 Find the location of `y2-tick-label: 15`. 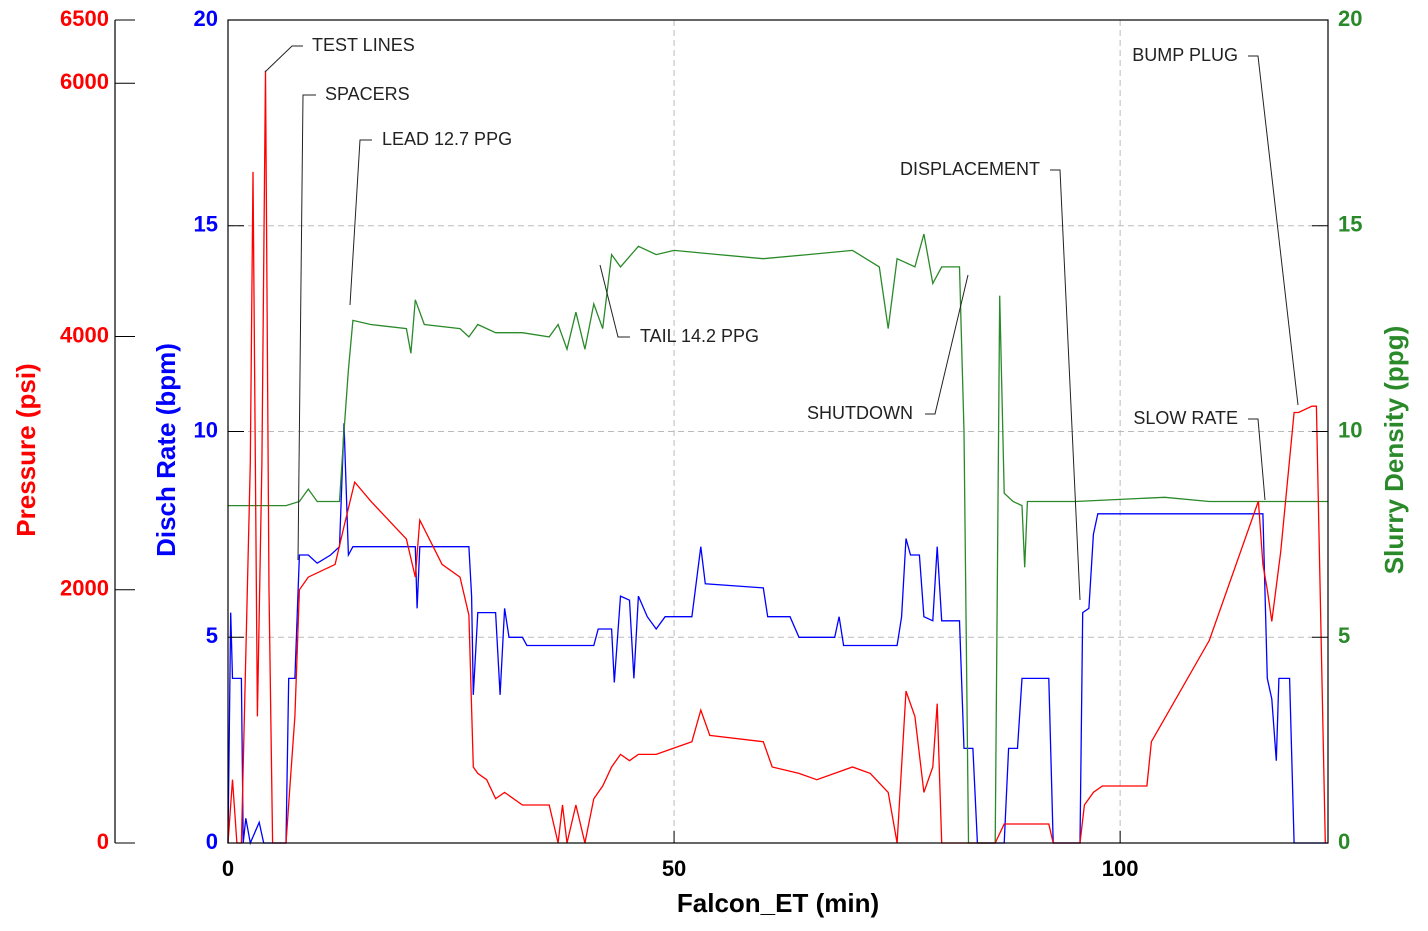

y2-tick-label: 15 is located at coordinates (1350, 224).